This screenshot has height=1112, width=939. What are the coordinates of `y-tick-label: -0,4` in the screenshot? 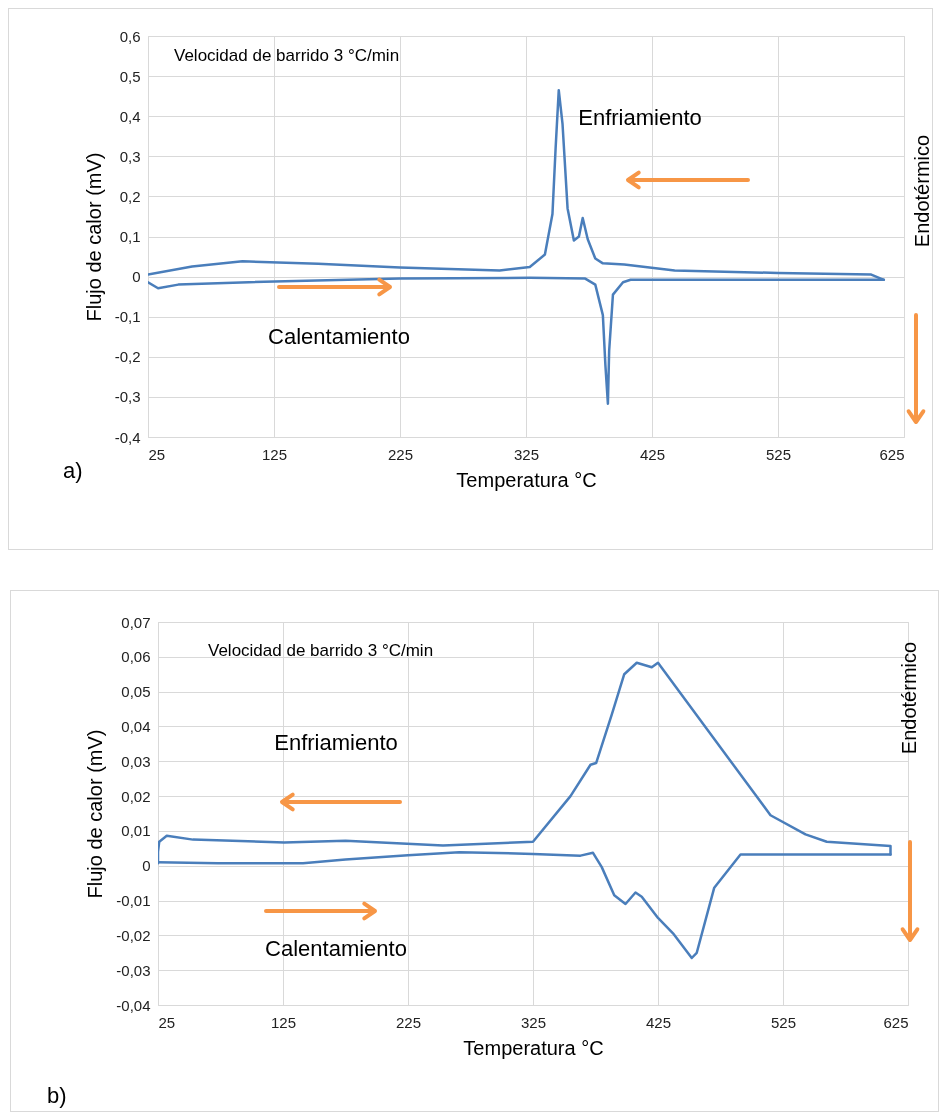 It's located at (127, 437).